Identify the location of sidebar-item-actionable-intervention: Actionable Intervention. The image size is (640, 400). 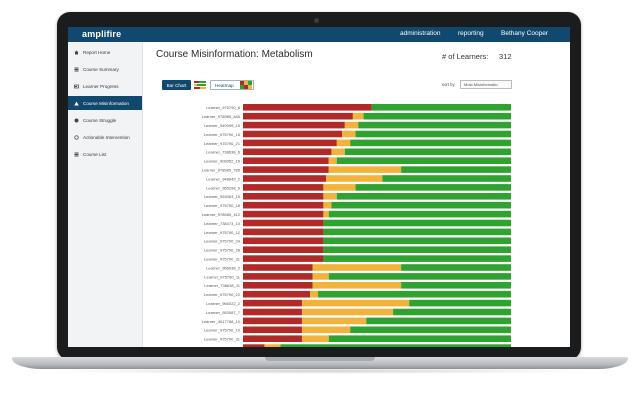
(105, 137).